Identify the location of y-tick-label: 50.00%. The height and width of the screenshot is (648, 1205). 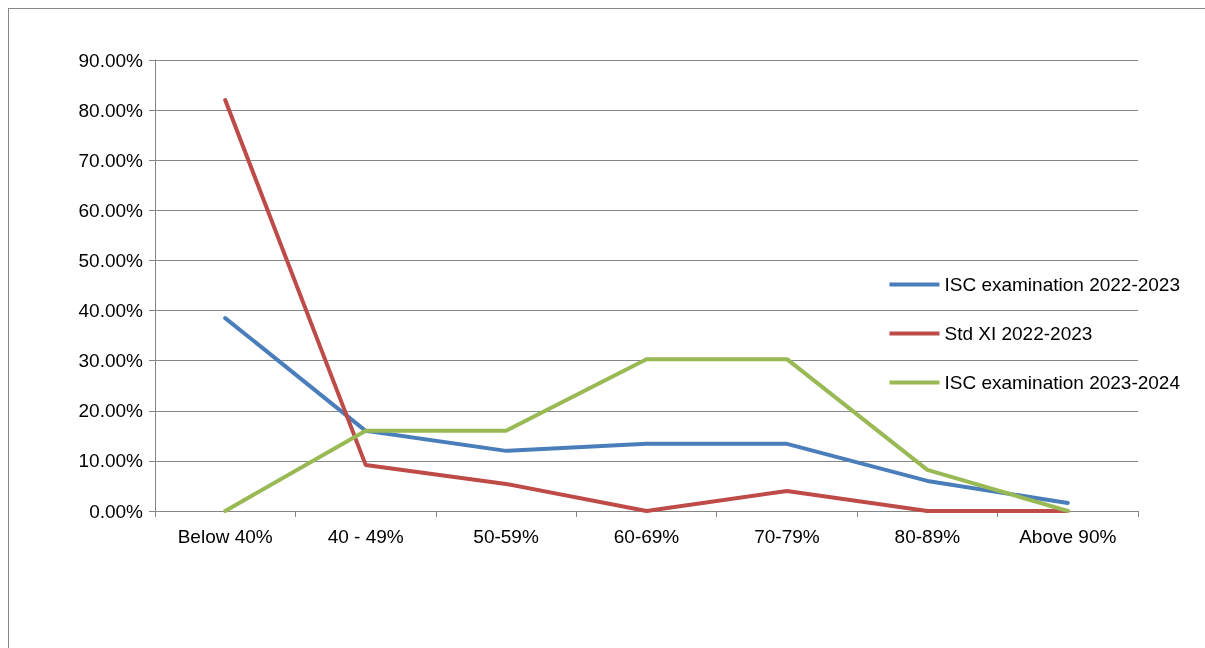
(111, 260).